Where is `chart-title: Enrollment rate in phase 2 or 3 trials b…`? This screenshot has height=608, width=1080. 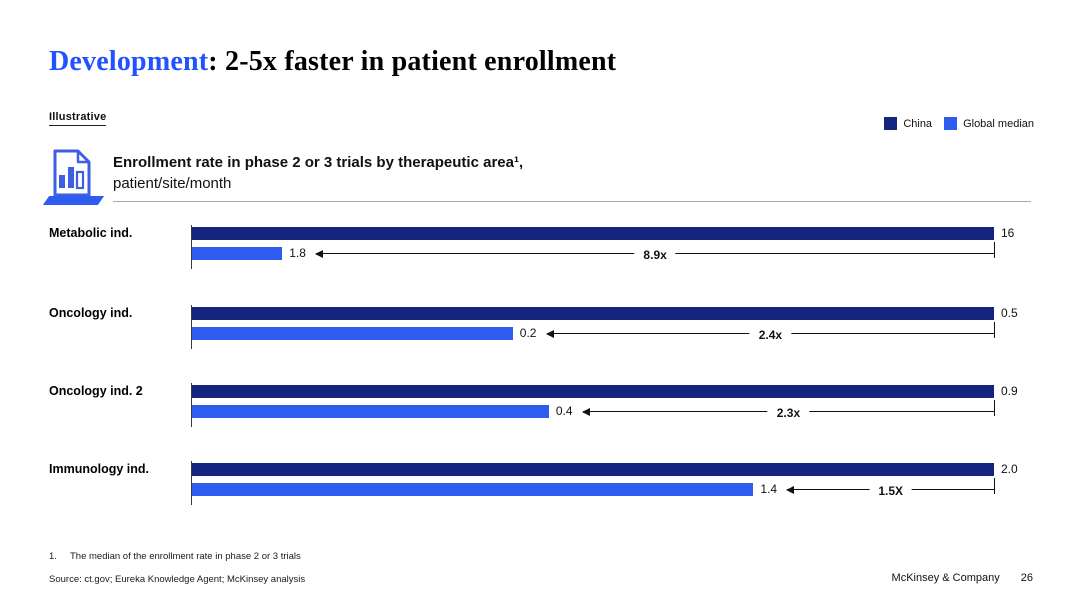 chart-title: Enrollment rate in phase 2 or 3 trials b… is located at coordinates (318, 162).